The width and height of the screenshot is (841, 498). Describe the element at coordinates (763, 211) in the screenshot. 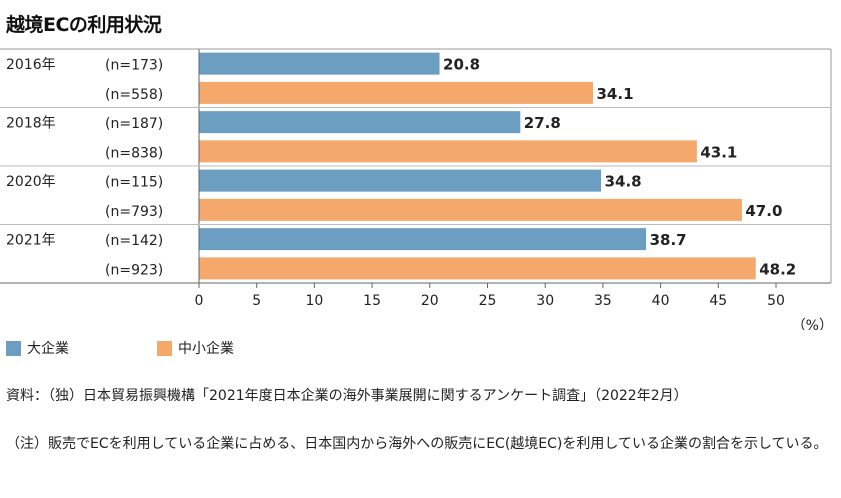

I see `bar-value-label: 47.0` at that location.